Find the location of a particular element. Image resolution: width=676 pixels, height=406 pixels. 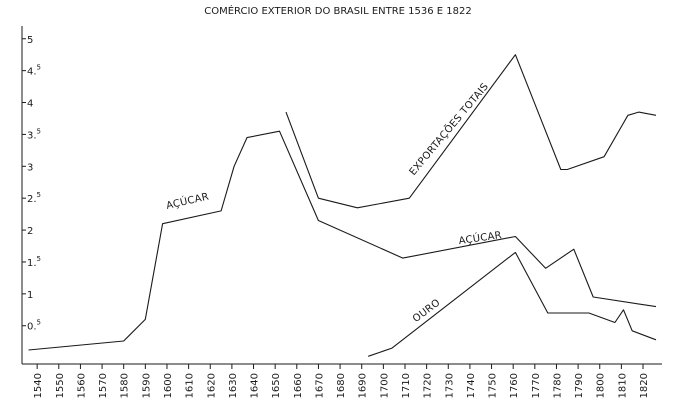

x-tick-label: 1810 is located at coordinates (622, 385).